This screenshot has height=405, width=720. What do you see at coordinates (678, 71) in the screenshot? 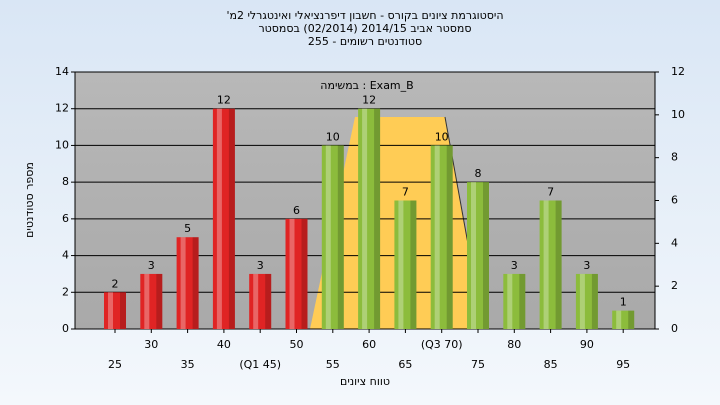
I see `y2-tick-label: 12` at bounding box center [678, 71].